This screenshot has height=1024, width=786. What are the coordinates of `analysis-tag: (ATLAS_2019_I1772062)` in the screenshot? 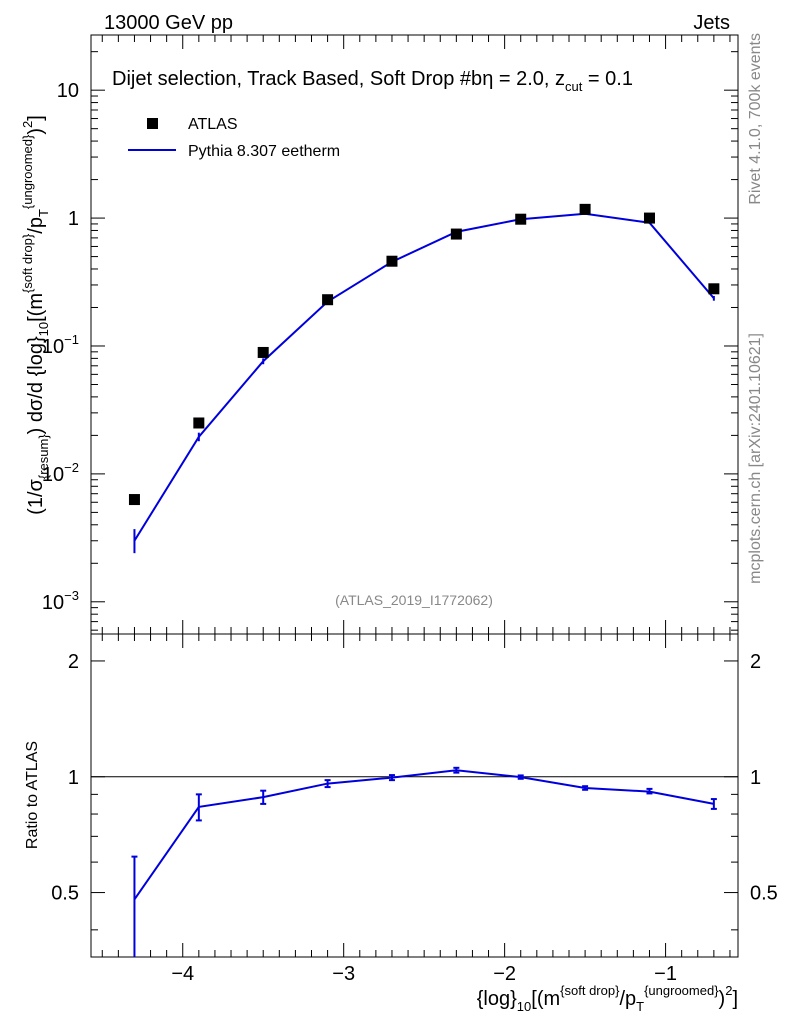 It's located at (414, 600).